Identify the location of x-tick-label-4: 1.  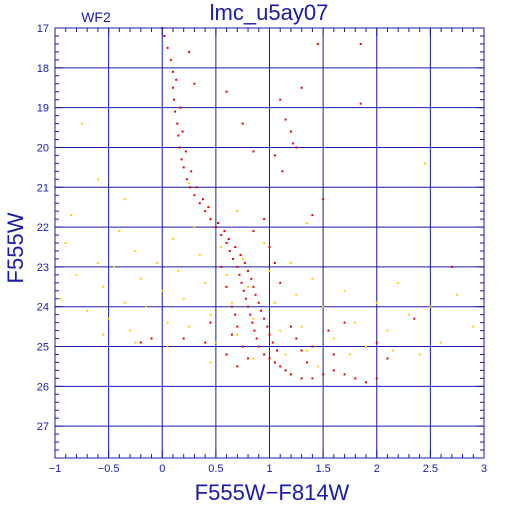
(269, 469).